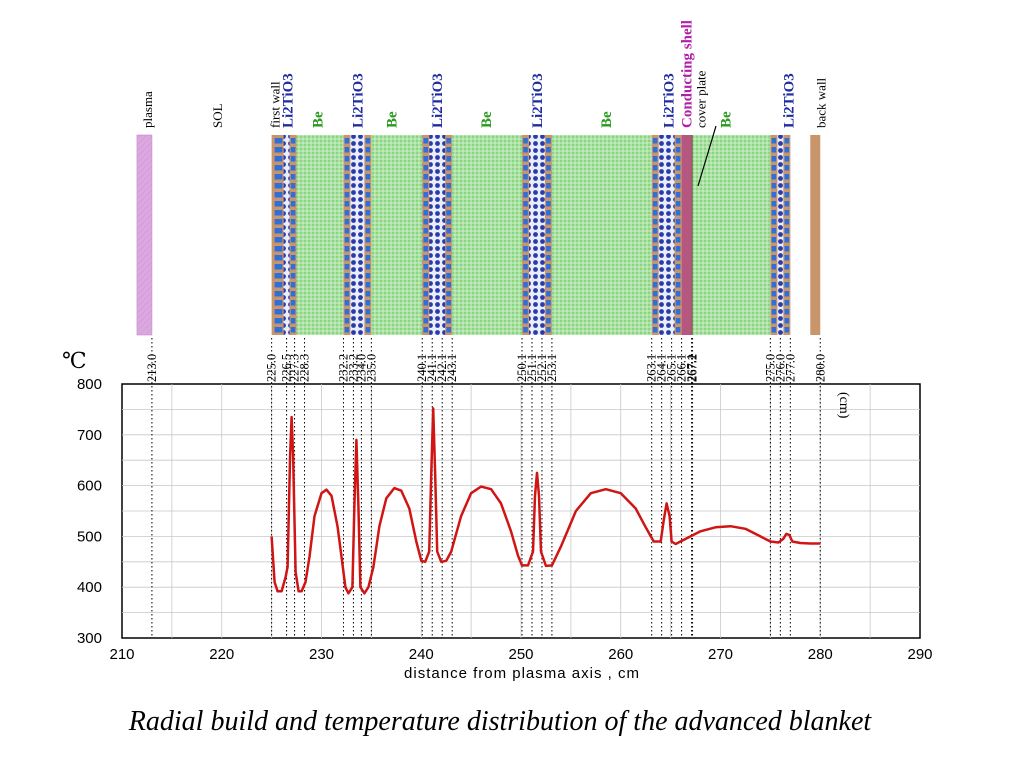 The height and width of the screenshot is (768, 1024). I want to click on y-axis-unit-label: ℃, so click(74, 360).